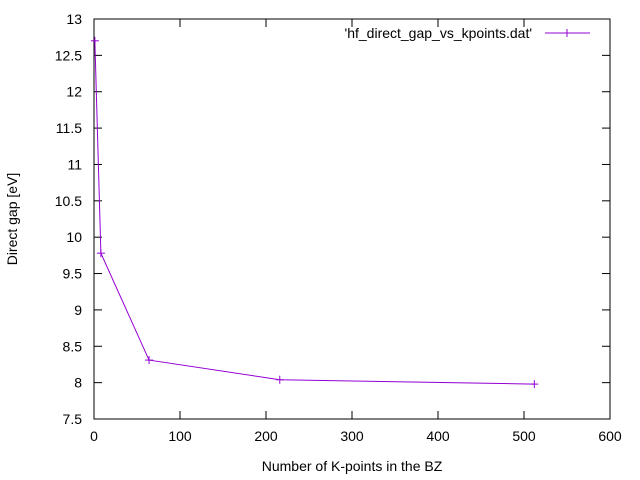  I want to click on y-tick-label: 12.5, so click(68, 55).